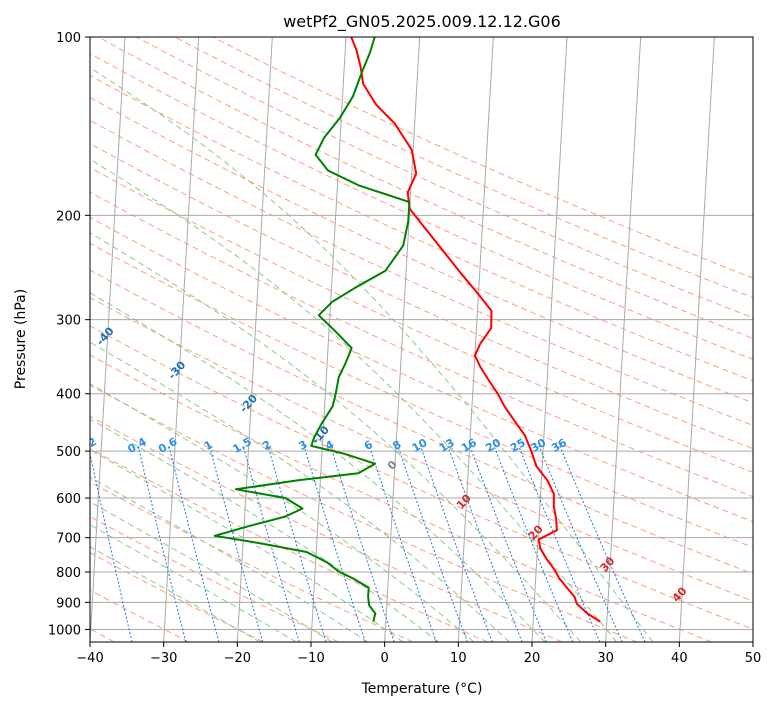 The height and width of the screenshot is (708, 775). Describe the element at coordinates (422, 22) in the screenshot. I see `chart-title: wetPf2_GN05.2025.009.12.12.G06` at that location.